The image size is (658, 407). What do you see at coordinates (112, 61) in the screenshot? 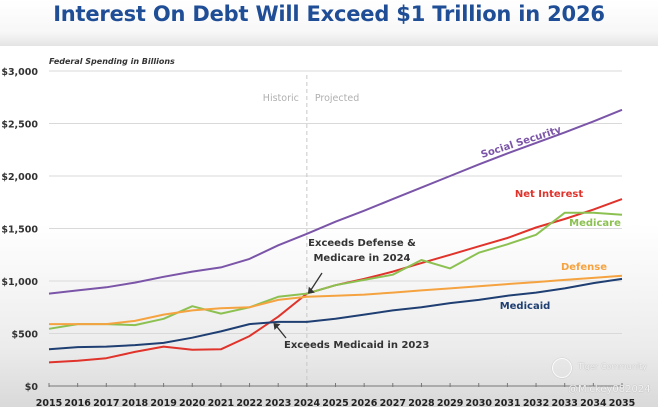
I see `chart-subtitle: Federal Spending in Billions` at bounding box center [112, 61].